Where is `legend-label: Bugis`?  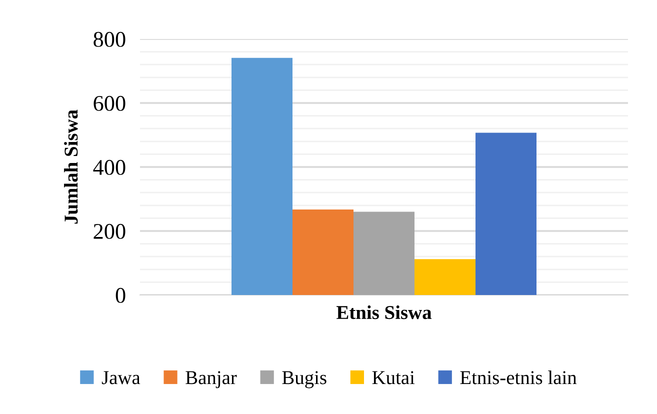 legend-label: Bugis is located at coordinates (304, 379).